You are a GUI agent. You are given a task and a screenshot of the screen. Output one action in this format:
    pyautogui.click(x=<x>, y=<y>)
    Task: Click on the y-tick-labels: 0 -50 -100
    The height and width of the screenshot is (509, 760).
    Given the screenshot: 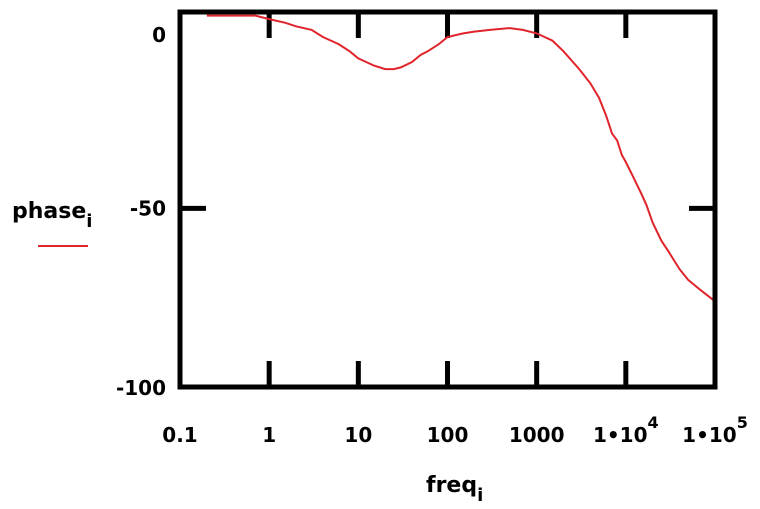 What is the action you would take?
    pyautogui.click(x=141, y=211)
    